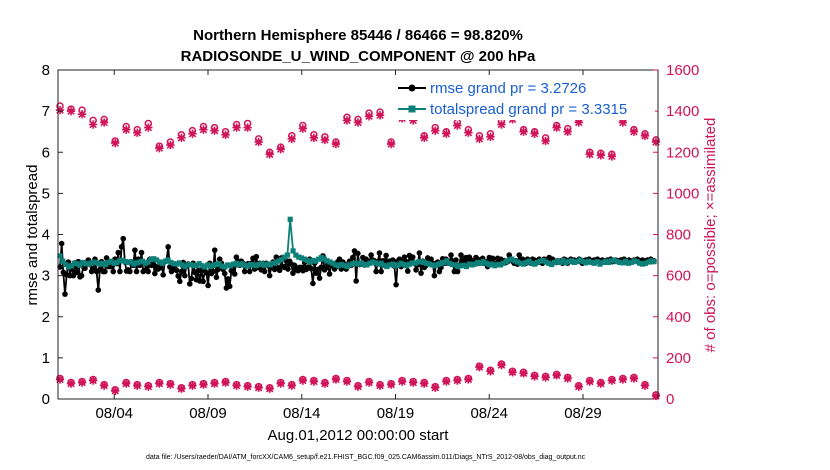  I want to click on y-axis-label: rmse and totalspread, so click(32, 235).